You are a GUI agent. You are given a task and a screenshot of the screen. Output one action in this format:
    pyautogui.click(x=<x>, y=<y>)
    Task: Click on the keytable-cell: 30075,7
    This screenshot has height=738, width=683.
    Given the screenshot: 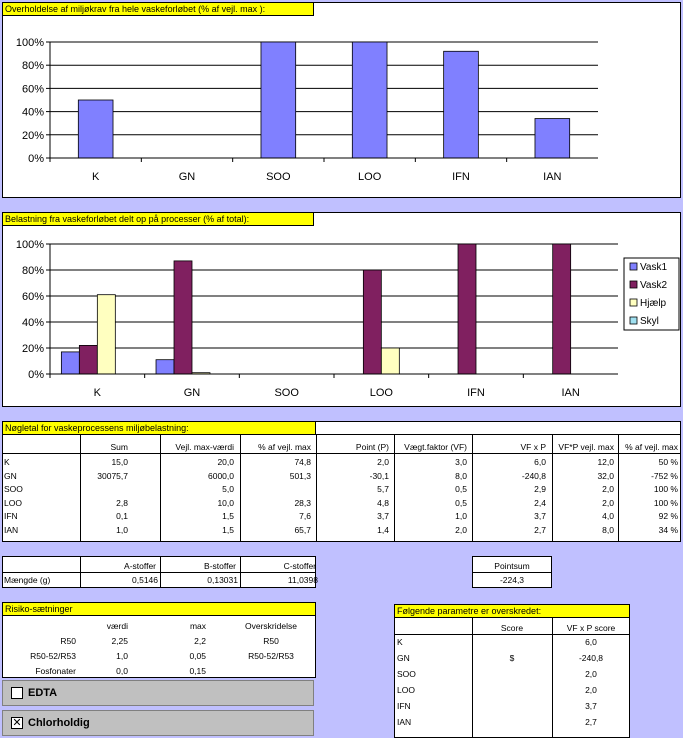 What is the action you would take?
    pyautogui.click(x=112, y=475)
    